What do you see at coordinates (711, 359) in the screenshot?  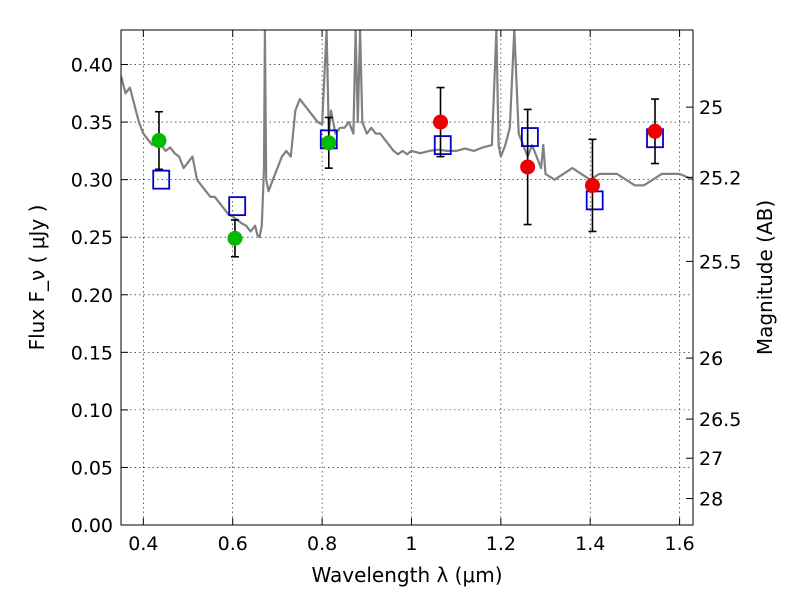 I see `right-axis-tick-label: 26` at bounding box center [711, 359].